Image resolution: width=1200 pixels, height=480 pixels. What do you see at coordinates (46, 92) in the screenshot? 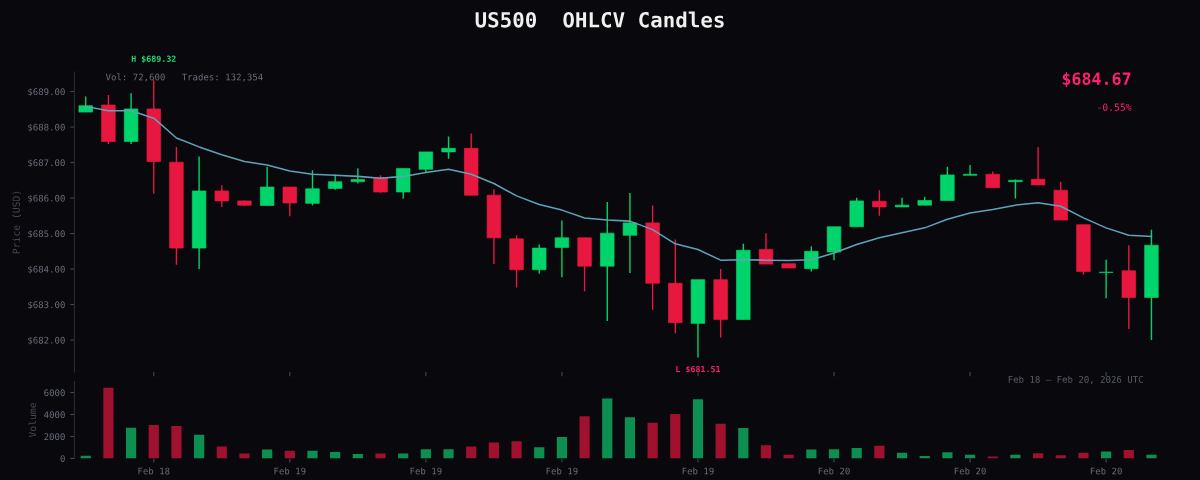
I see `y-tick-label: $689.00` at bounding box center [46, 92].